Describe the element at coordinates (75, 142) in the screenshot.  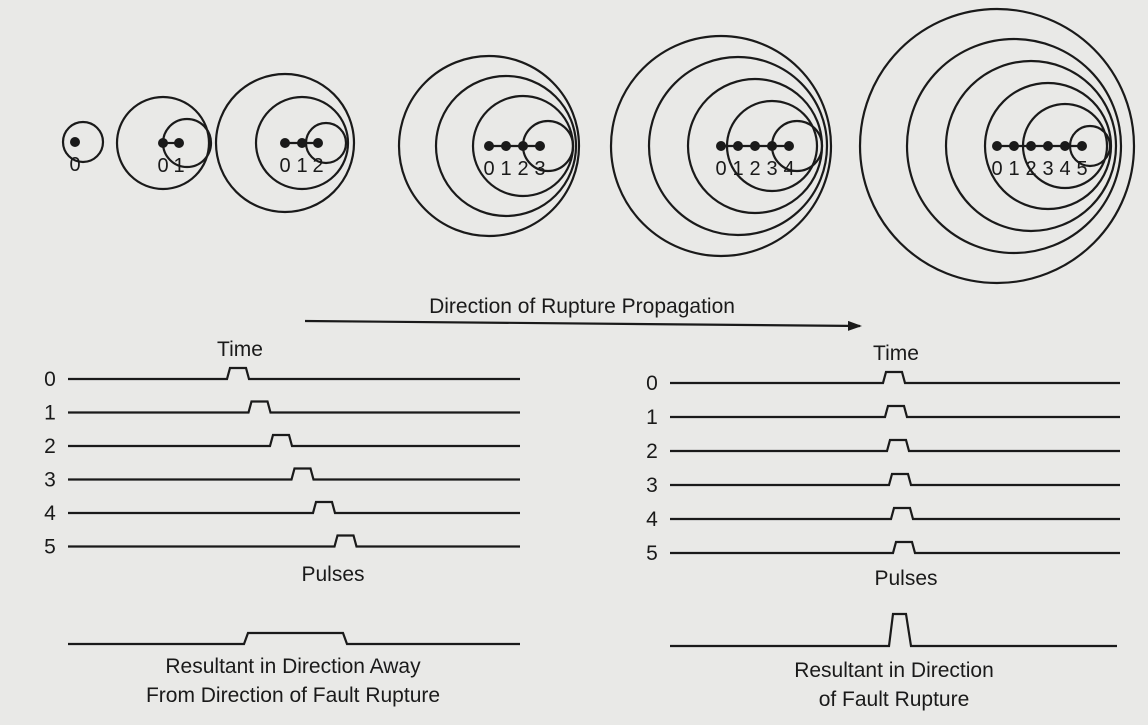
I see `source-point` at that location.